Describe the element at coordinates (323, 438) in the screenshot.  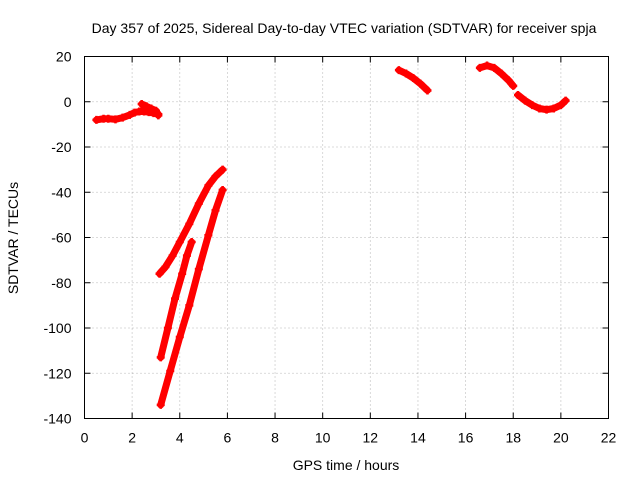
I see `x-tick-label: 10` at that location.